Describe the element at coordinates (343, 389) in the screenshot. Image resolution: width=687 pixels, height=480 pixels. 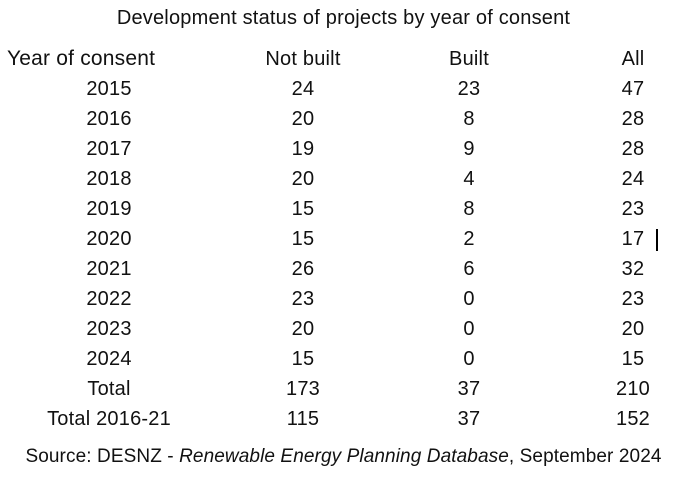
I see `table-row-total: Total 173 37 210` at that location.